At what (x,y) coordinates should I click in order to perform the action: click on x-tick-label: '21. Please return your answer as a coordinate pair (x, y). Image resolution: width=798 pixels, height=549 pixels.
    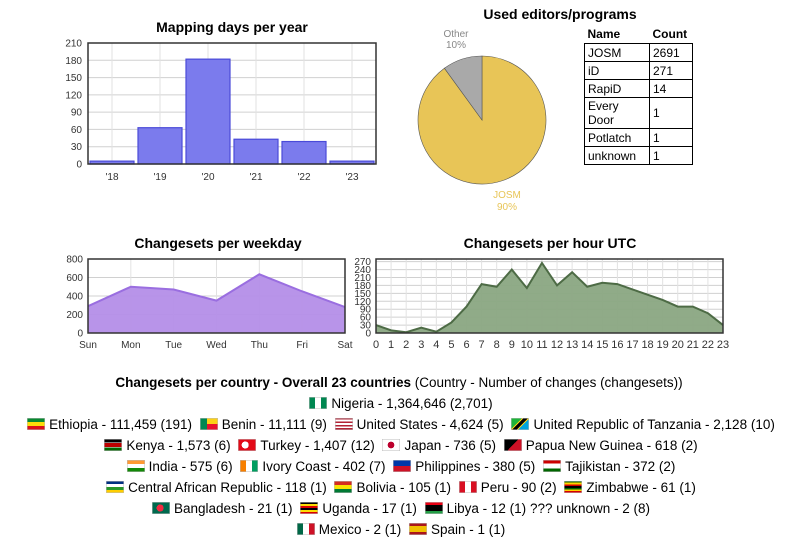
    Looking at the image, I should click on (255, 177).